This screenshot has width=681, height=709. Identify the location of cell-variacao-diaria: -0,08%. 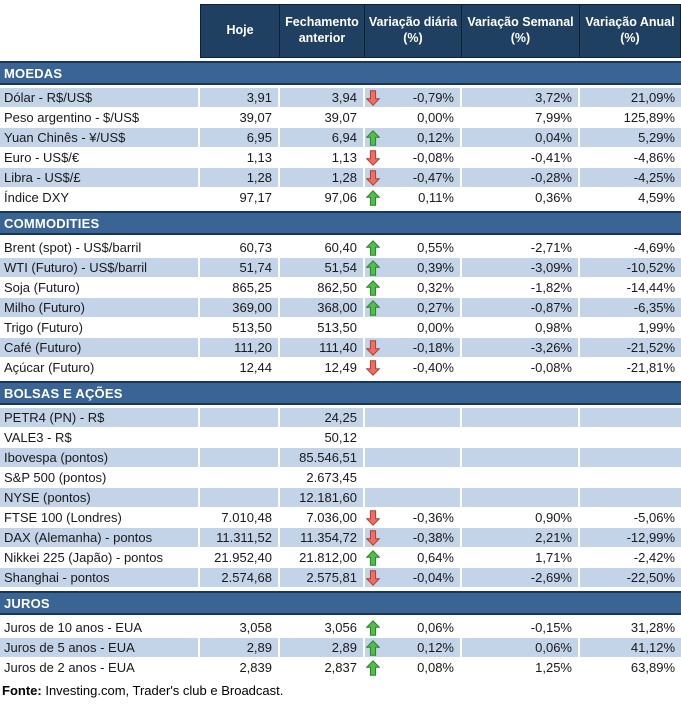
(413, 157).